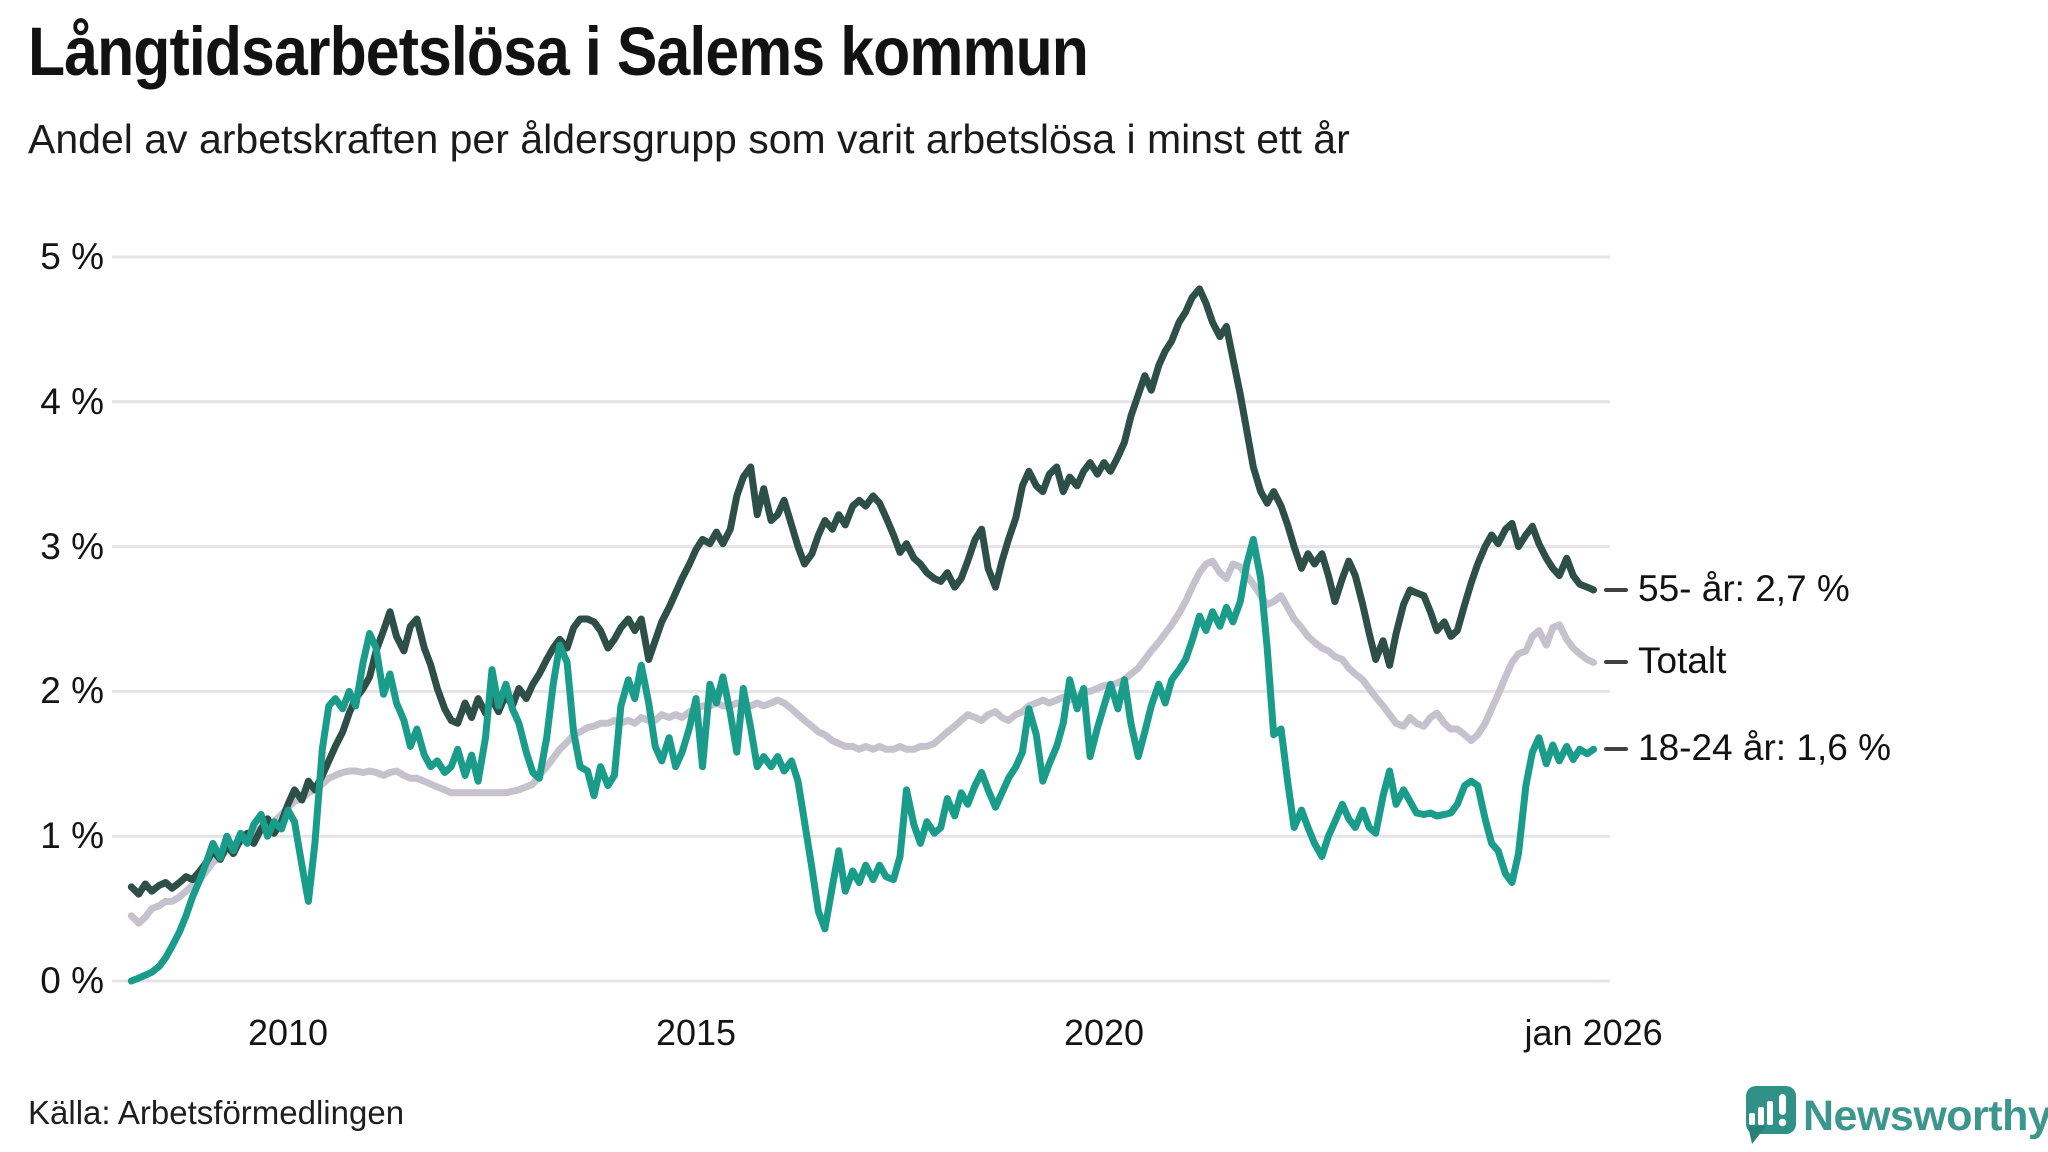  I want to click on y-axis-tick-label: 0 %, so click(72, 980).